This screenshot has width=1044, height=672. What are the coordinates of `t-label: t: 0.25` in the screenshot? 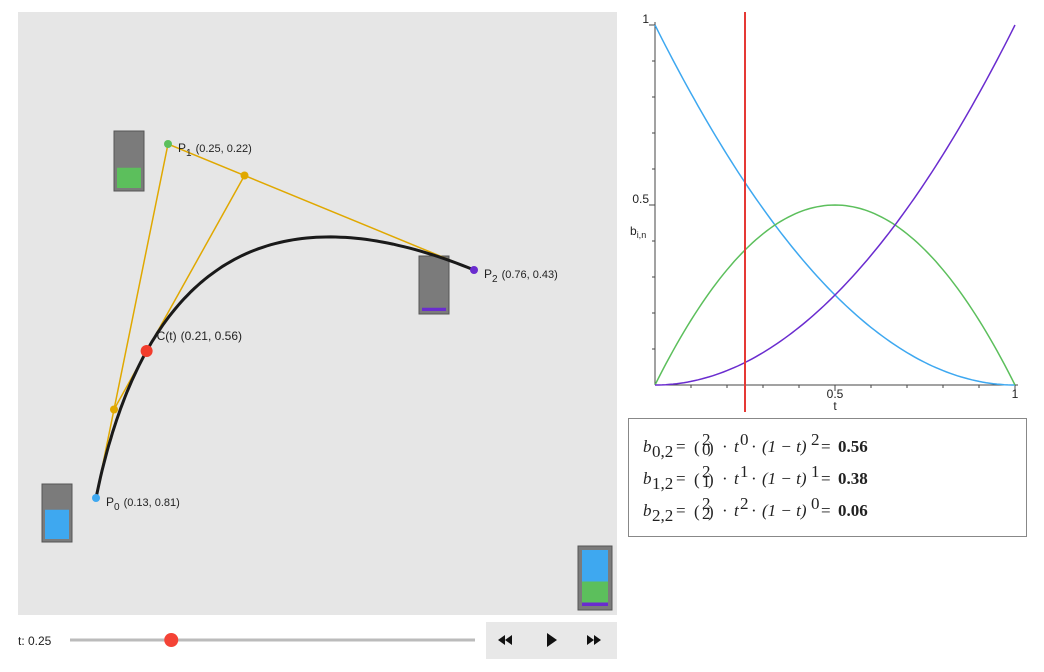 It's located at (35, 641).